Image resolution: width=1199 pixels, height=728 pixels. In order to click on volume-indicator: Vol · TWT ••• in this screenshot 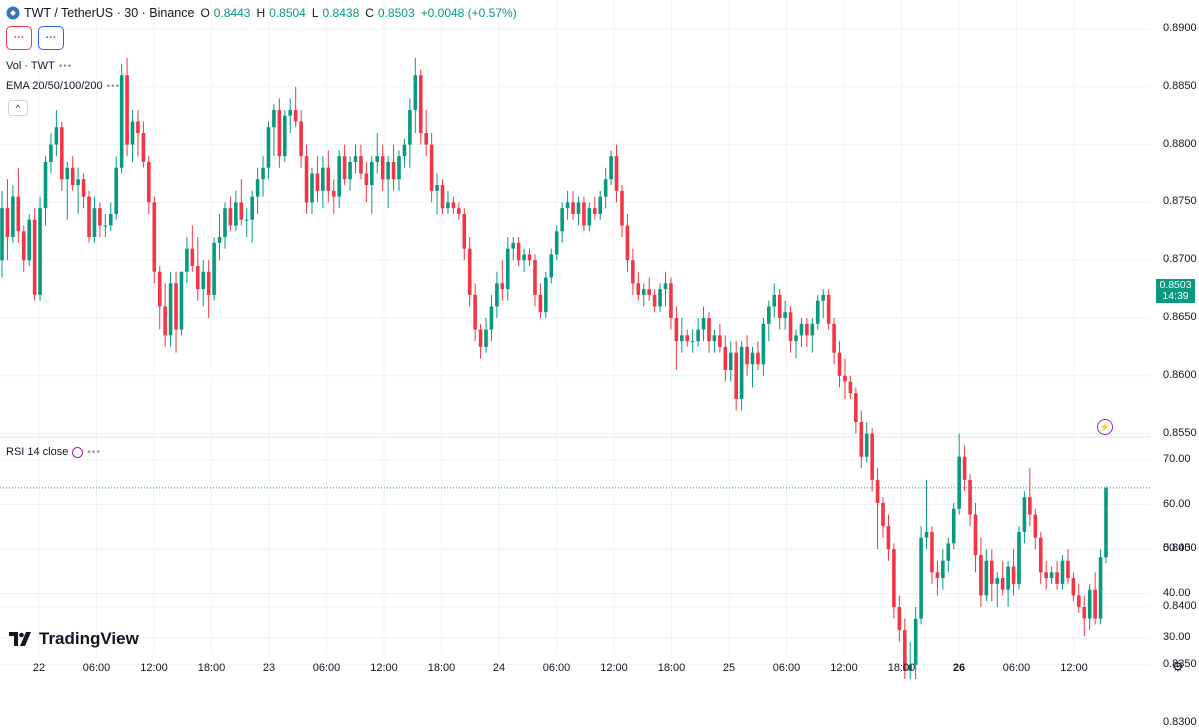, I will do `click(39, 66)`.